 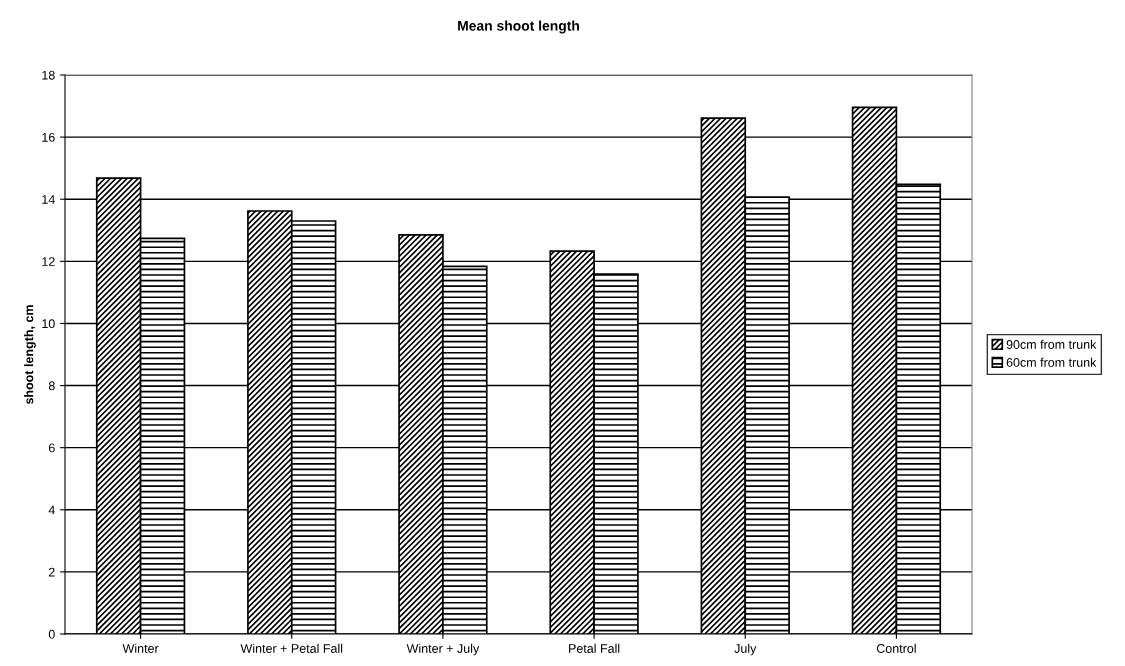 I want to click on y-tick-label: 10, so click(x=48, y=324).